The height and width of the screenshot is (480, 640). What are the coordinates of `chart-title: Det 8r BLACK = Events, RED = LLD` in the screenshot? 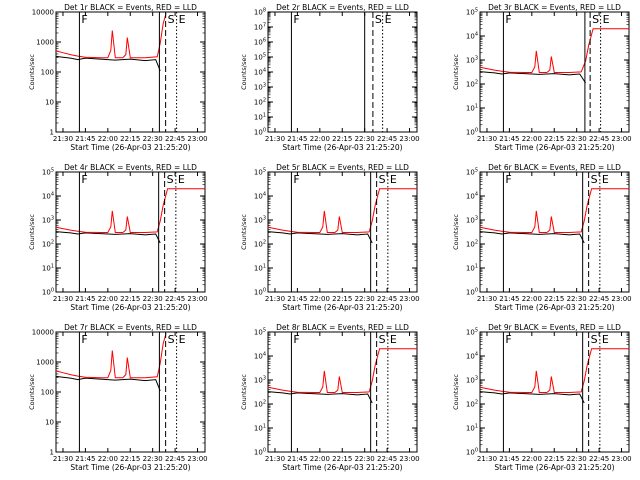 It's located at (342, 327).